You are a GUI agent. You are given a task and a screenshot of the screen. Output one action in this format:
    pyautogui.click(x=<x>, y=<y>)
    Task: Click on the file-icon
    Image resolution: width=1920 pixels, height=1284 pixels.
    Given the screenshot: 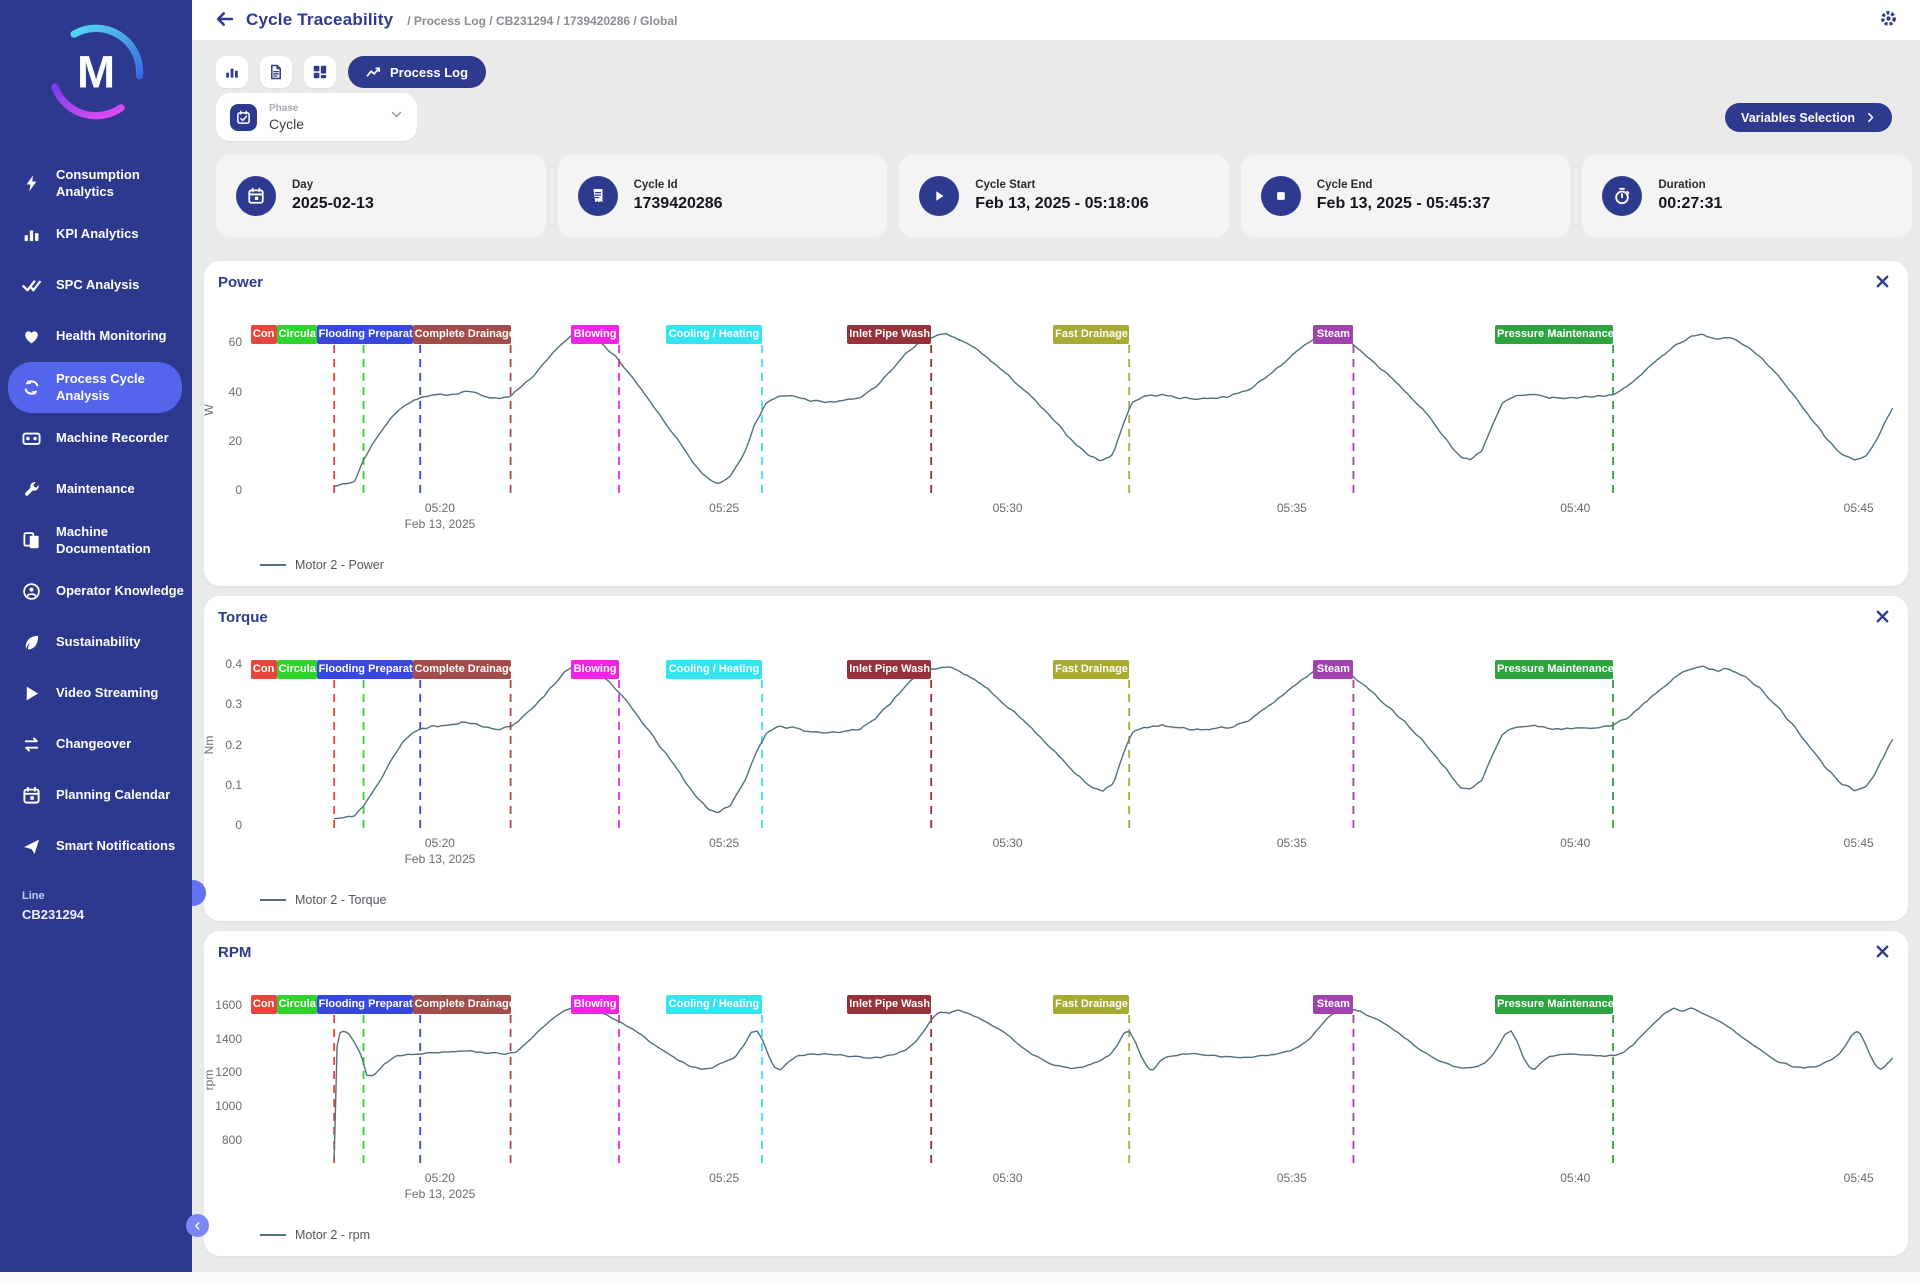 What is the action you would take?
    pyautogui.click(x=276, y=72)
    